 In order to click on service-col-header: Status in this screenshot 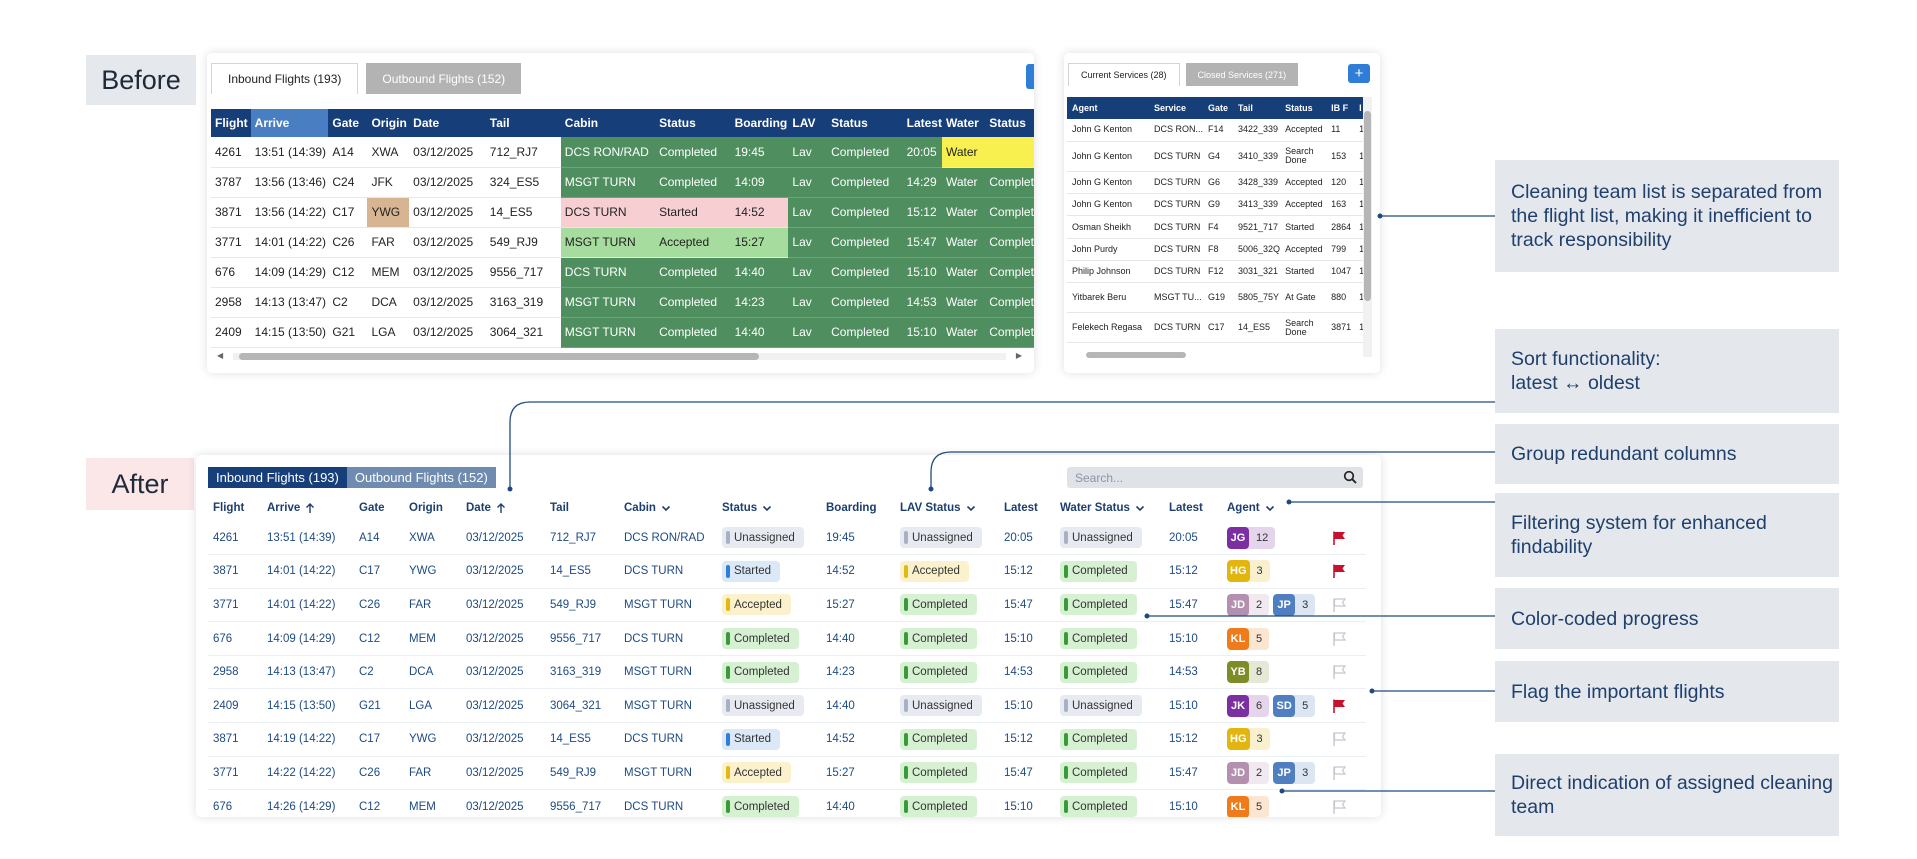, I will do `click(1303, 108)`.